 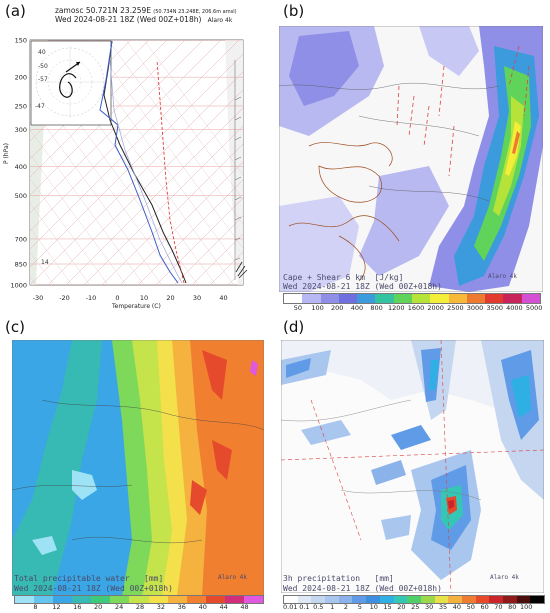 I want to click on colorbar-label: 44, so click(x=223, y=607).